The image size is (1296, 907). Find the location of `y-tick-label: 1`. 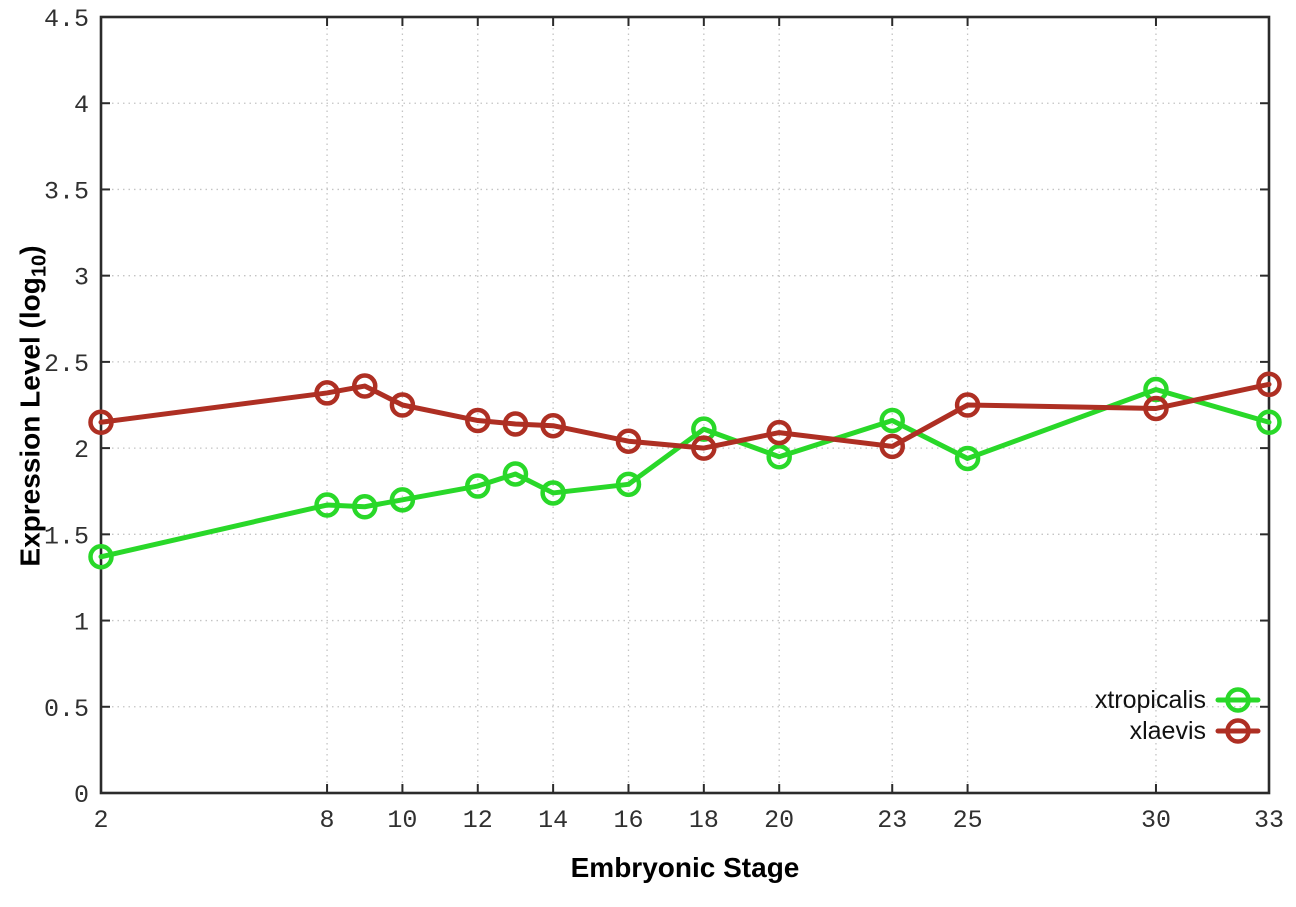

y-tick-label: 1 is located at coordinates (81, 623).